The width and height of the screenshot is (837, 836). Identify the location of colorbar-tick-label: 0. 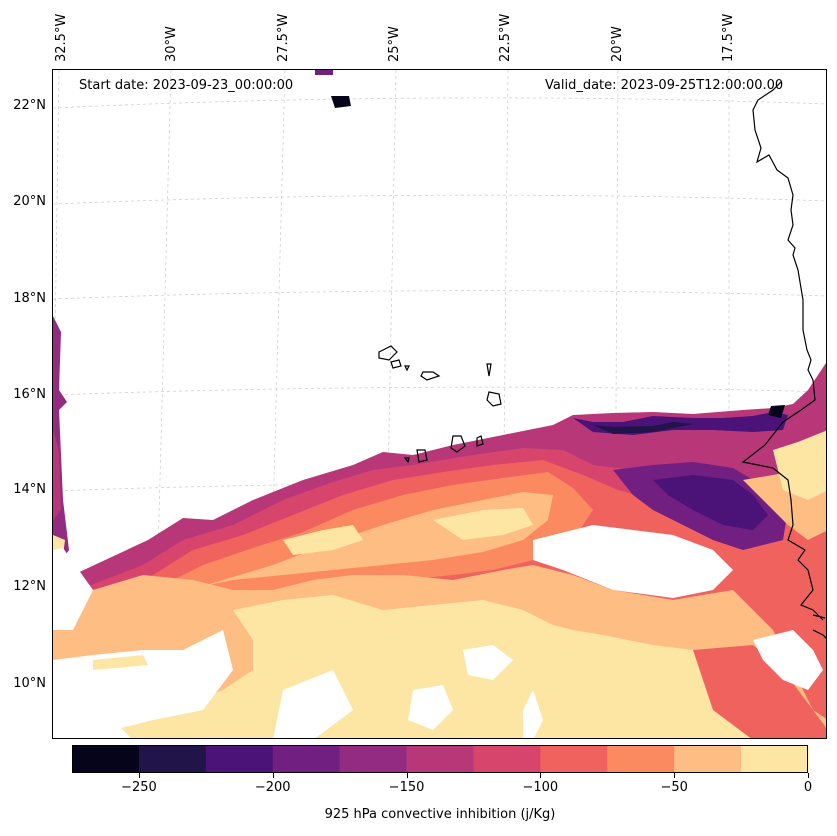
(808, 787).